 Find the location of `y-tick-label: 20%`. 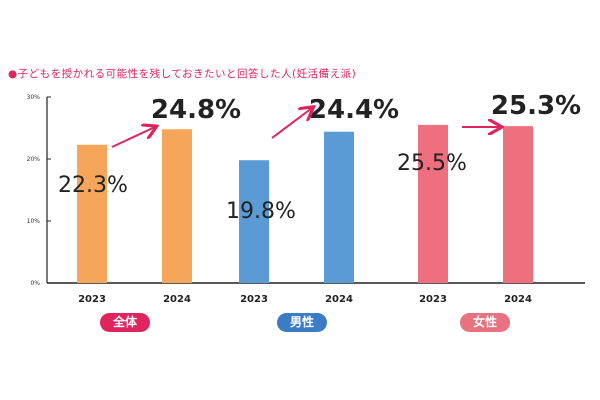

y-tick-label: 20% is located at coordinates (34, 159).